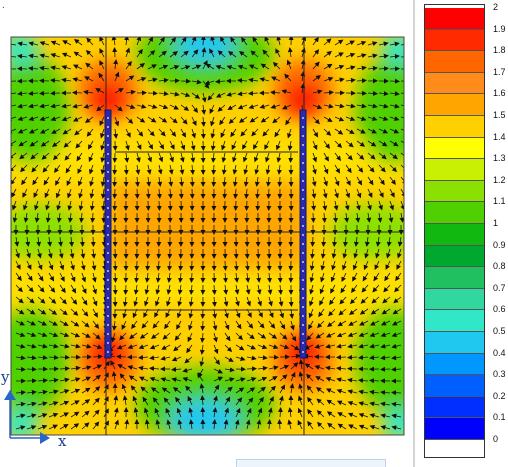  I want to click on coordinate-axes: y x, so click(33, 409).